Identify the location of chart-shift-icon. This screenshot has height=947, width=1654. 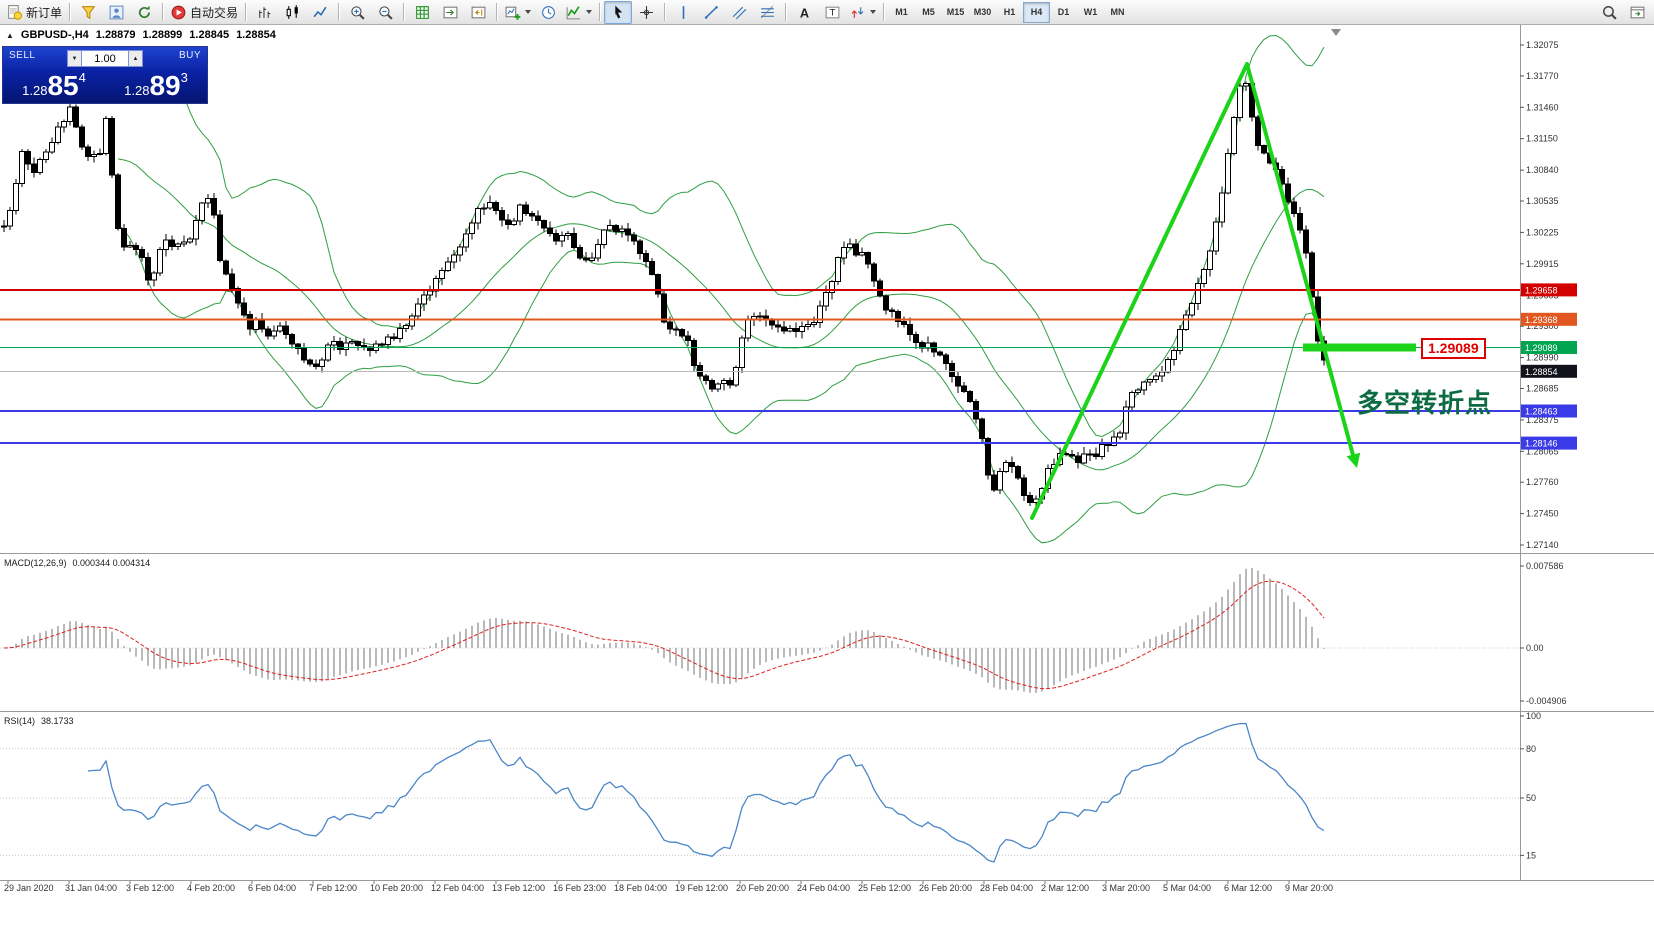
(478, 12).